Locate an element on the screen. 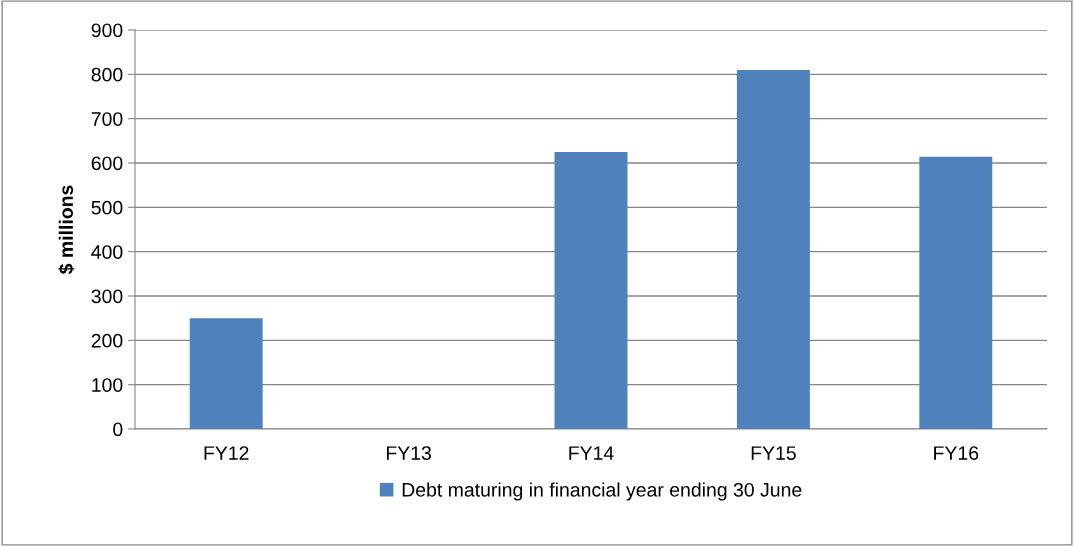 The width and height of the screenshot is (1074, 546). y-tick-label: 100 is located at coordinates (107, 385).